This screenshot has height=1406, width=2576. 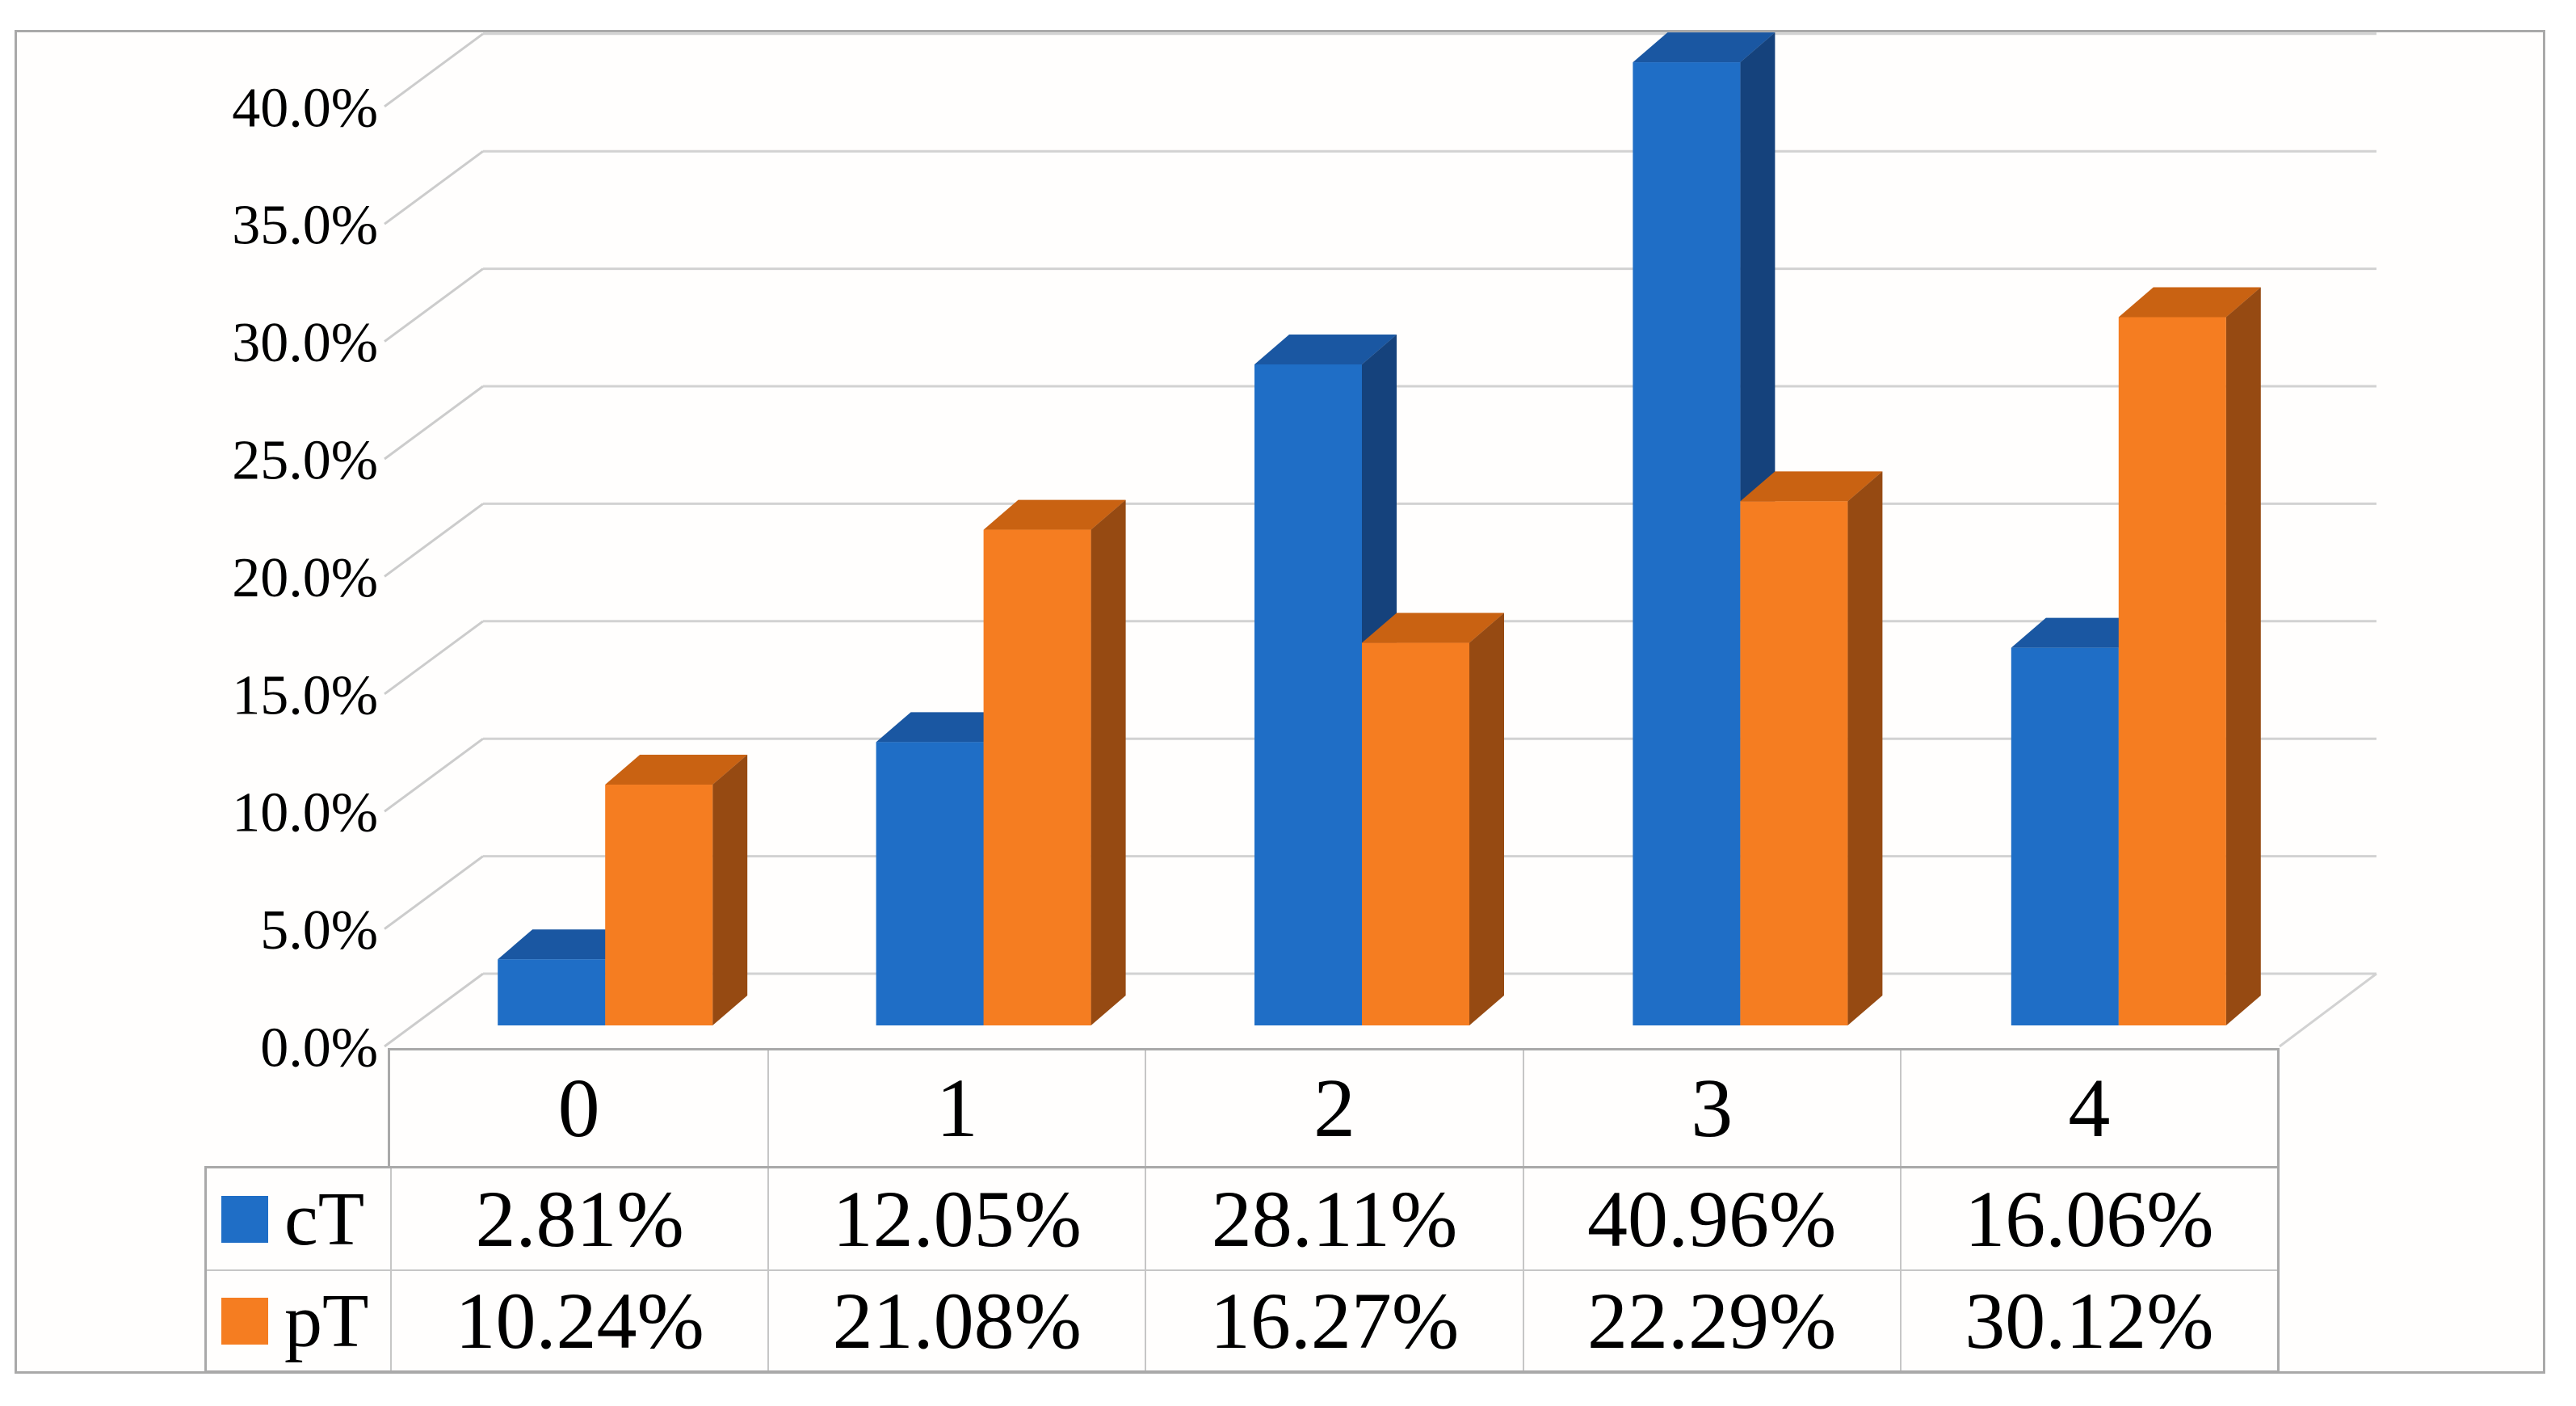 What do you see at coordinates (1334, 1319) in the screenshot?
I see `value-cell-pt-2: 16.27%` at bounding box center [1334, 1319].